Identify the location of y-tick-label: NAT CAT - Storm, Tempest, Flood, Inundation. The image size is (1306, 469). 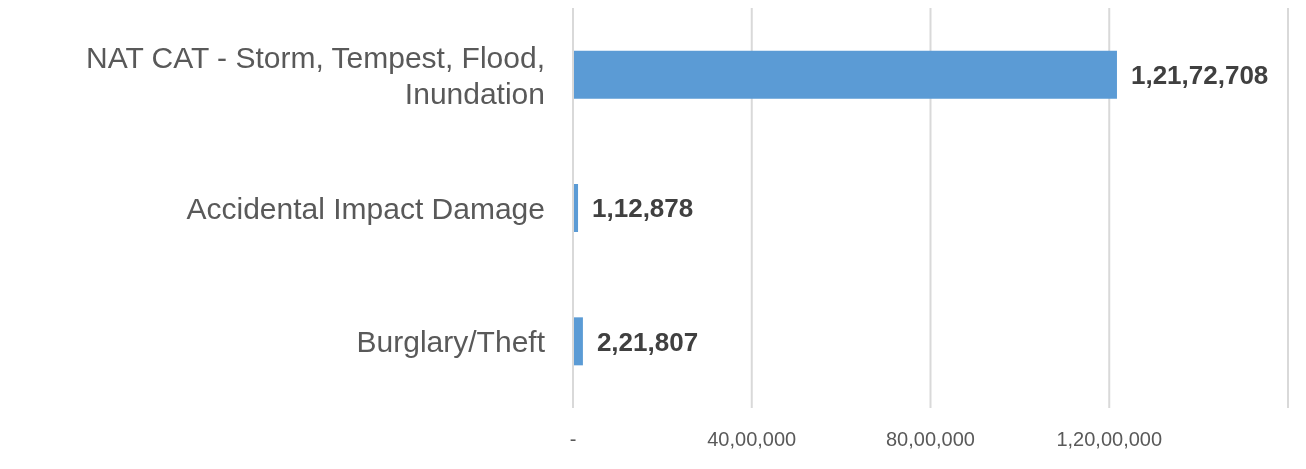
(315, 75).